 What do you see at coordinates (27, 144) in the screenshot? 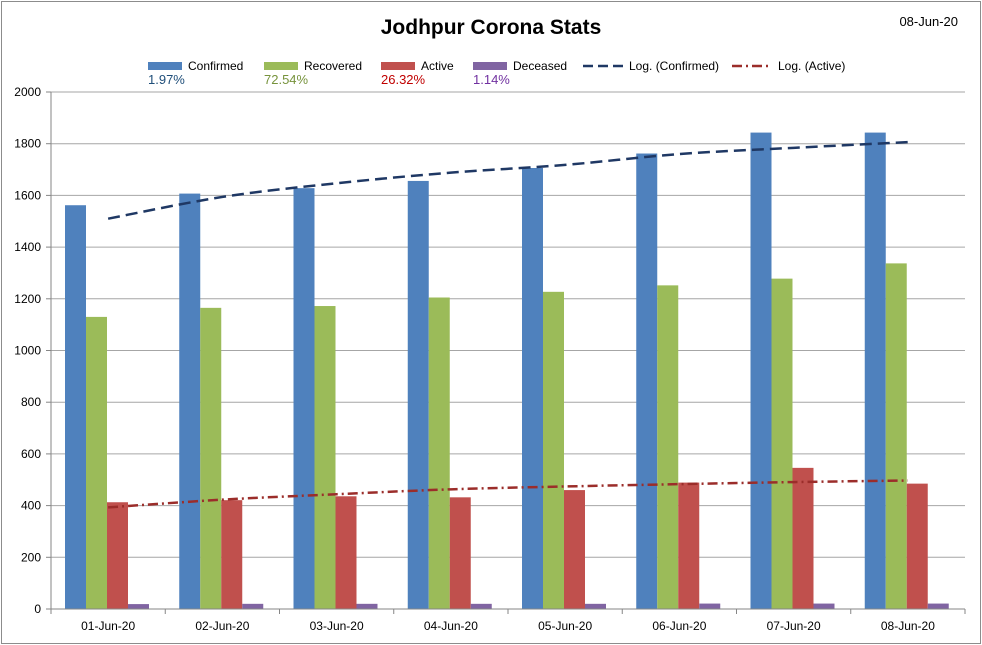
I see `y-tick-label: 1800` at bounding box center [27, 144].